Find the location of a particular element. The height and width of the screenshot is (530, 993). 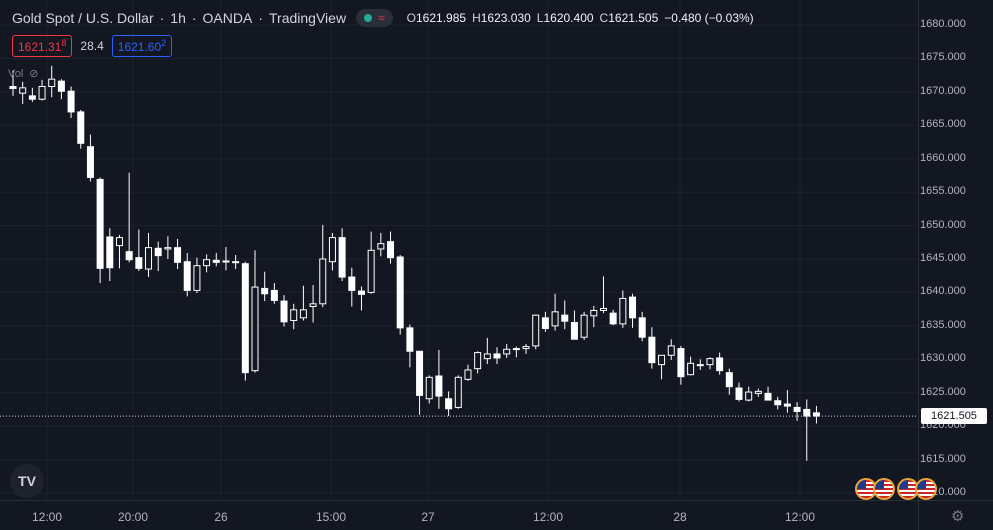

volume-indicator: Vol ⊘ is located at coordinates (23, 74).